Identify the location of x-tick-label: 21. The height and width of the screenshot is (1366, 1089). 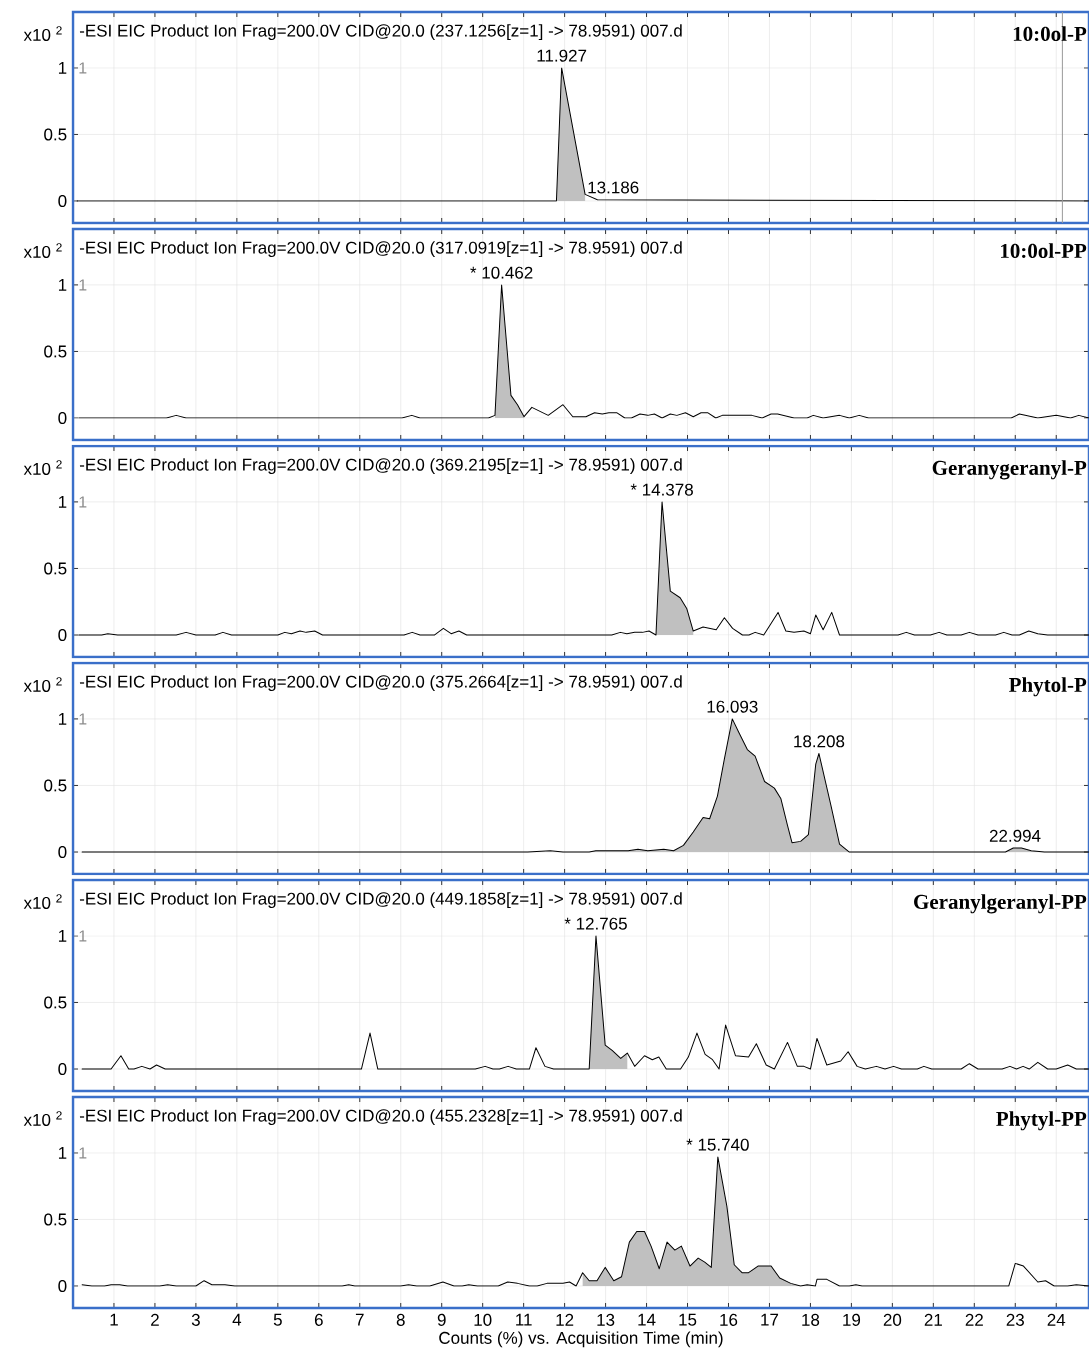
(933, 1319).